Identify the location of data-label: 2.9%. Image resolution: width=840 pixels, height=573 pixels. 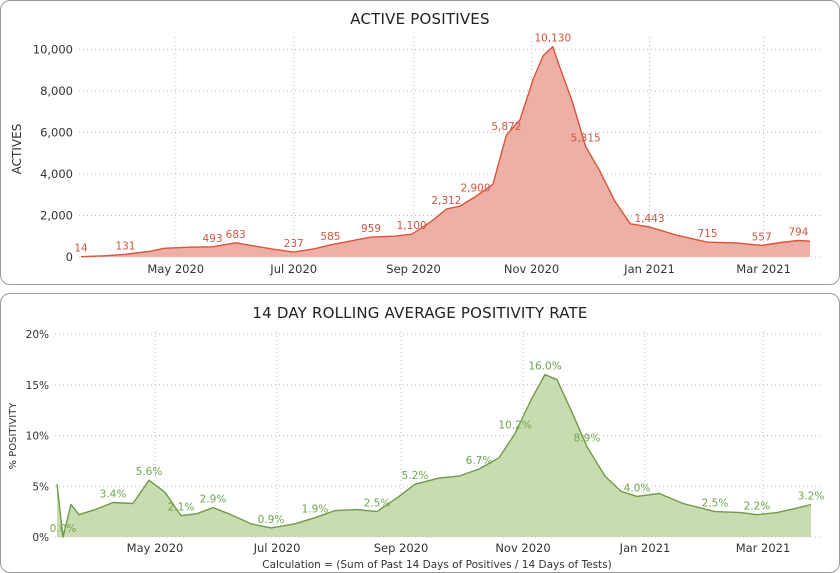
(213, 500).